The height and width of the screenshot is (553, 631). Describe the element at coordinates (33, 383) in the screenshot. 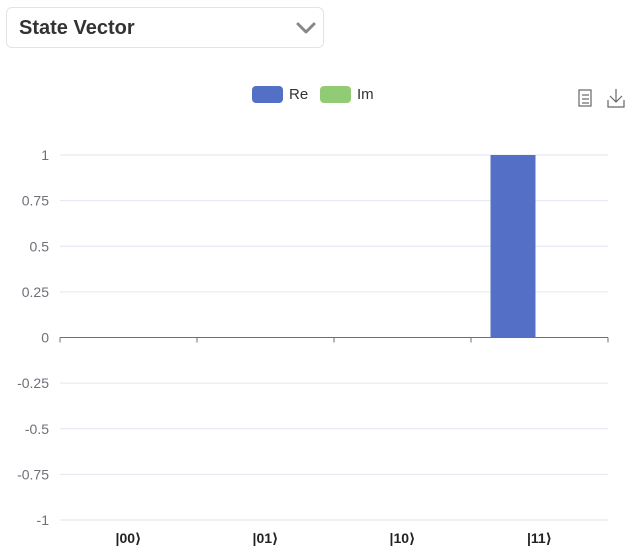

I see `y-tick-label: -0.25` at that location.